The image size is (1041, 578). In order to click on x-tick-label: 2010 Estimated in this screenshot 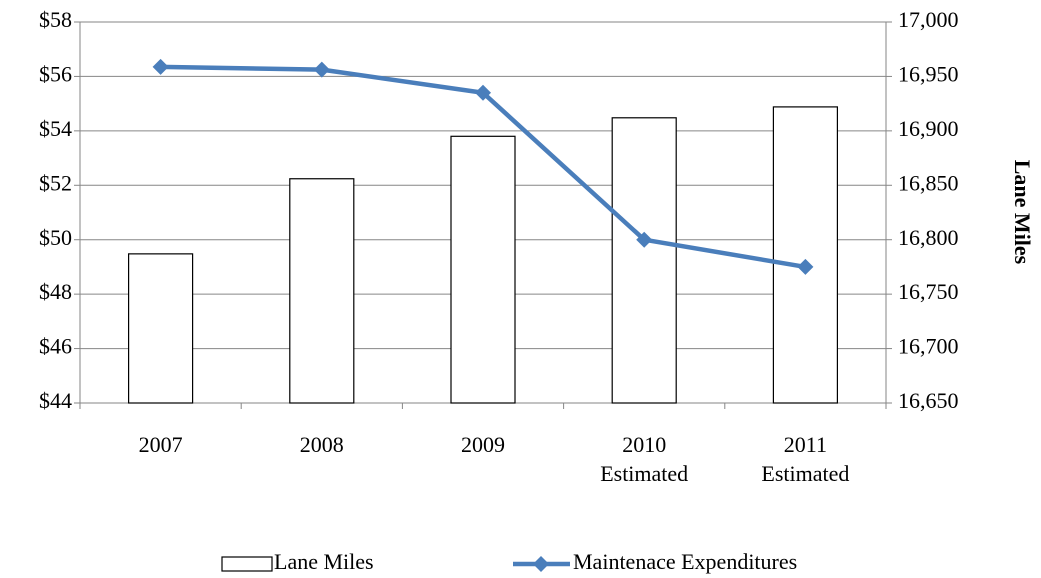, I will do `click(644, 459)`.